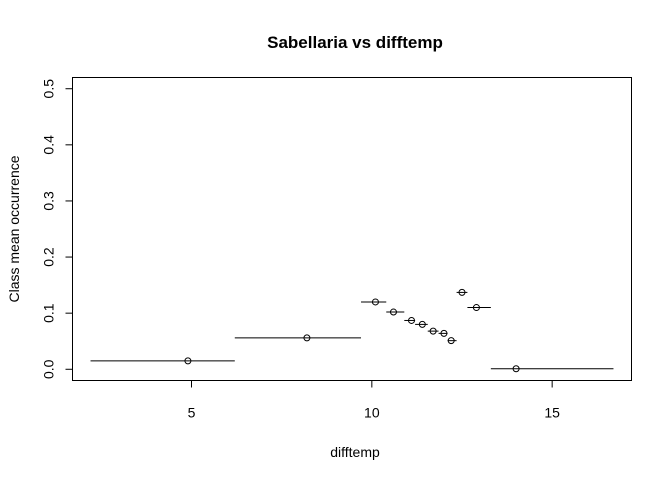 The image size is (672, 480). What do you see at coordinates (49, 257) in the screenshot?
I see `y-tick-label: 0.2` at bounding box center [49, 257].